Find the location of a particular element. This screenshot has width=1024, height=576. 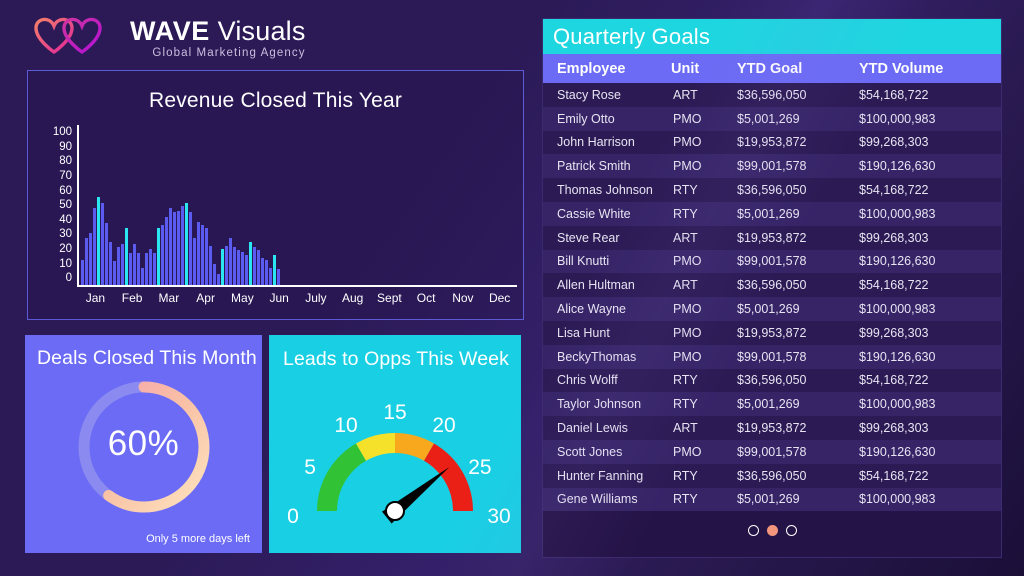

table-row: Daniel Lewis ART $19,953,872 $99,268,303 is located at coordinates (772, 428).